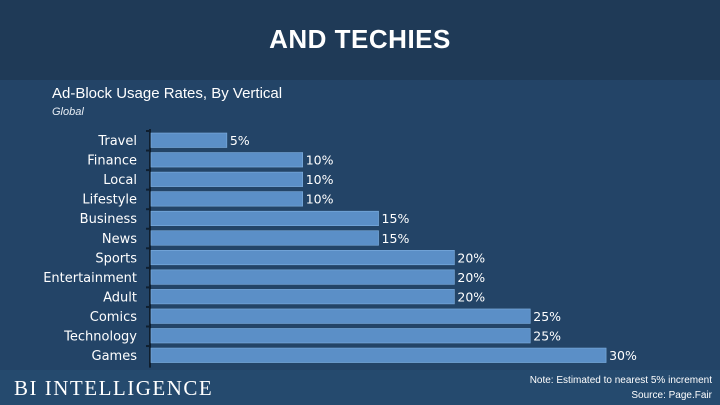  What do you see at coordinates (167, 93) in the screenshot?
I see `chart-title: Ad-Block Usage Rates, By Vertical` at bounding box center [167, 93].